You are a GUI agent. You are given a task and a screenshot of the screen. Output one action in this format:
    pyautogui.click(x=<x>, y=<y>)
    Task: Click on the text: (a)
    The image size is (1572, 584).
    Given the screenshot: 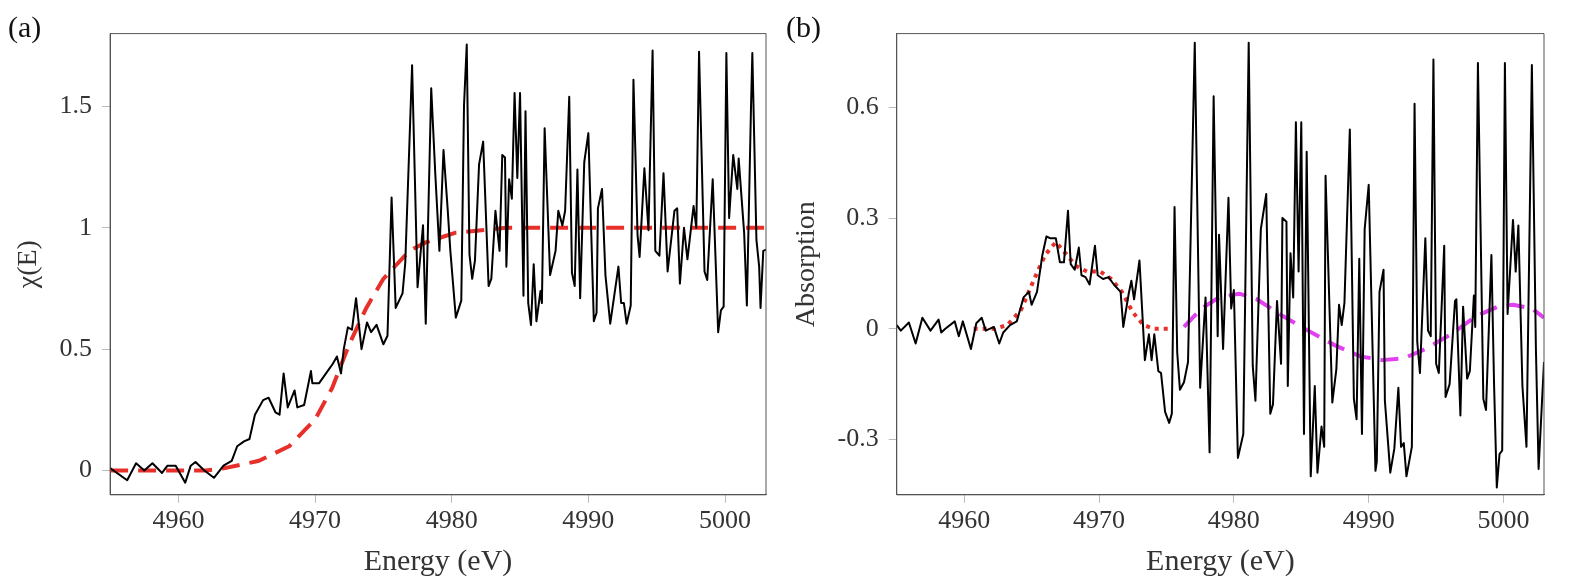 What is the action you would take?
    pyautogui.click(x=25, y=27)
    